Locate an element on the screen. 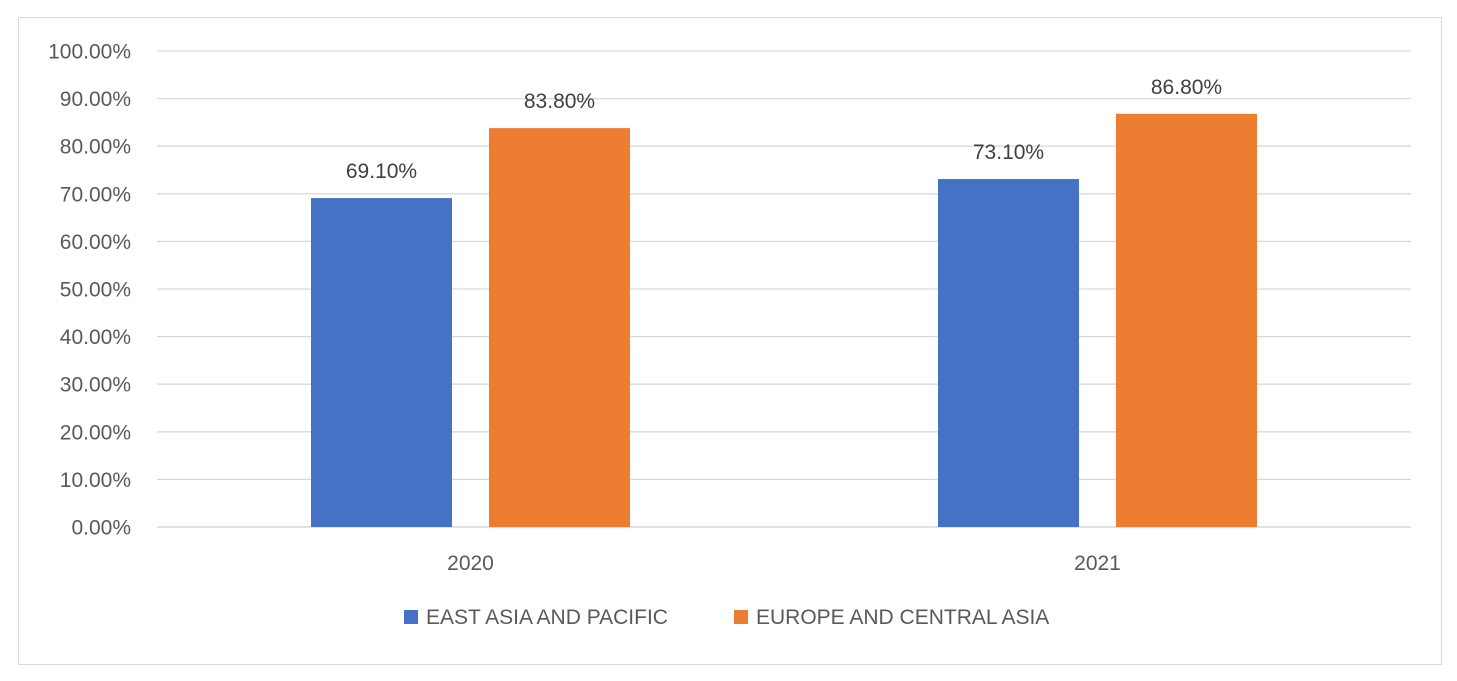  x-tick-label: 2021 is located at coordinates (1097, 563).